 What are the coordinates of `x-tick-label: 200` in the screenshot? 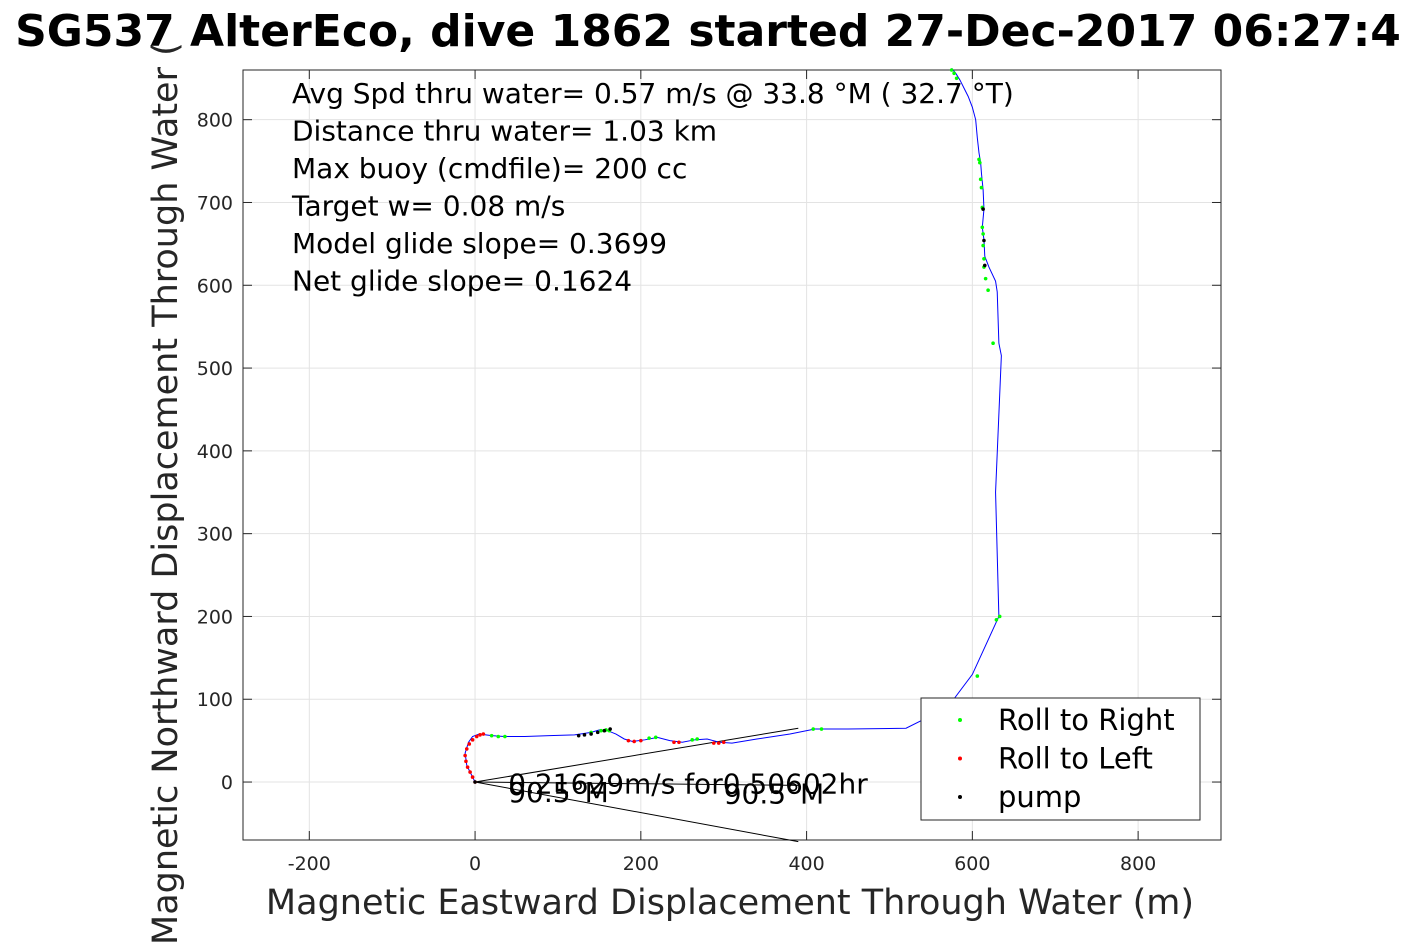 It's located at (641, 864).